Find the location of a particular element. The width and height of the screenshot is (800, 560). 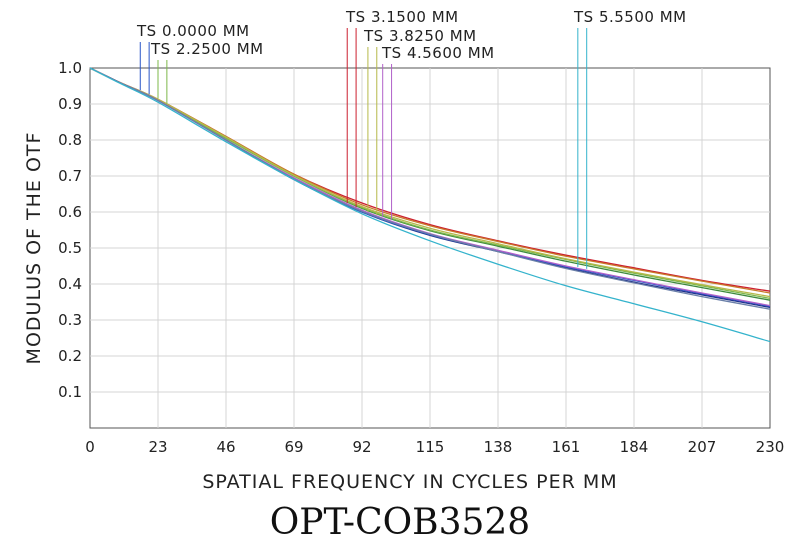

x-tick-label: 92 is located at coordinates (361, 447).